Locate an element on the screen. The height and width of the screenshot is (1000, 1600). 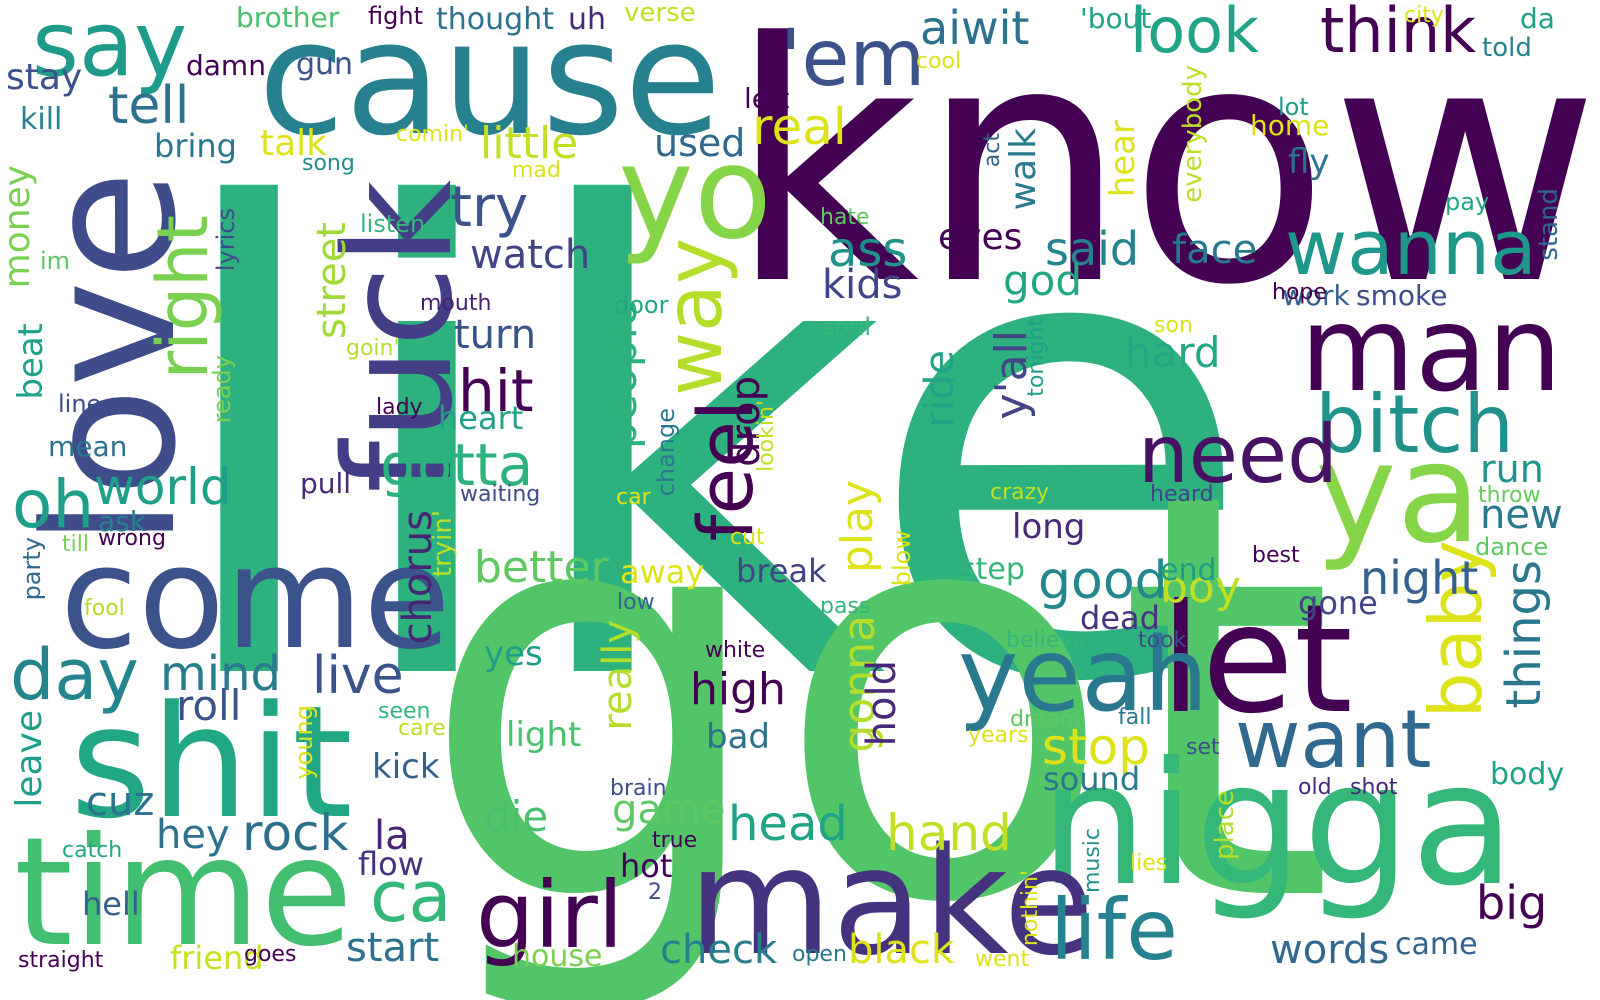
word-leave: leave is located at coordinates (29, 759).